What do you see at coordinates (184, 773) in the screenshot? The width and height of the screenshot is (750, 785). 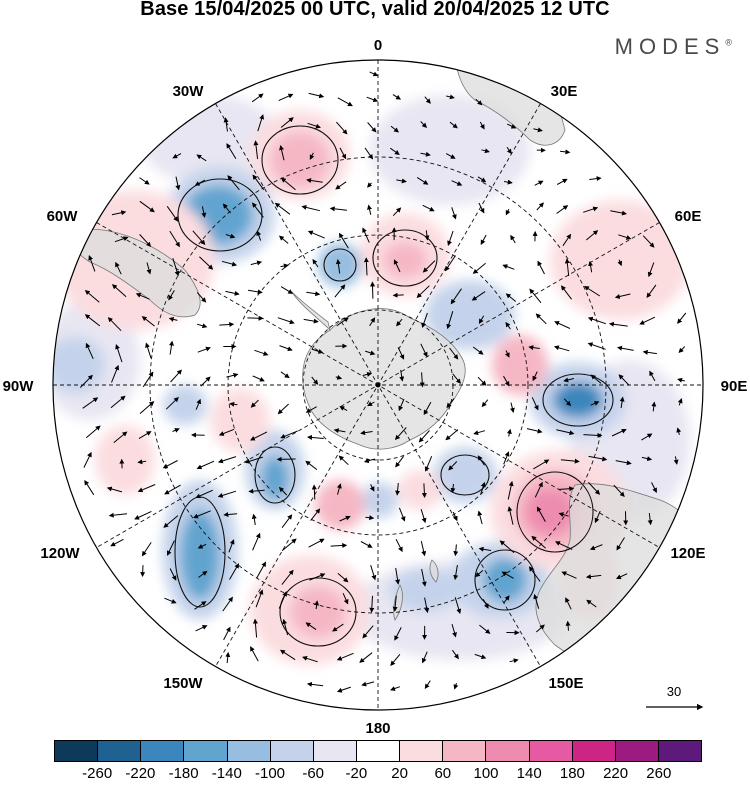 I see `colorbar-tick-label: -180` at bounding box center [184, 773].